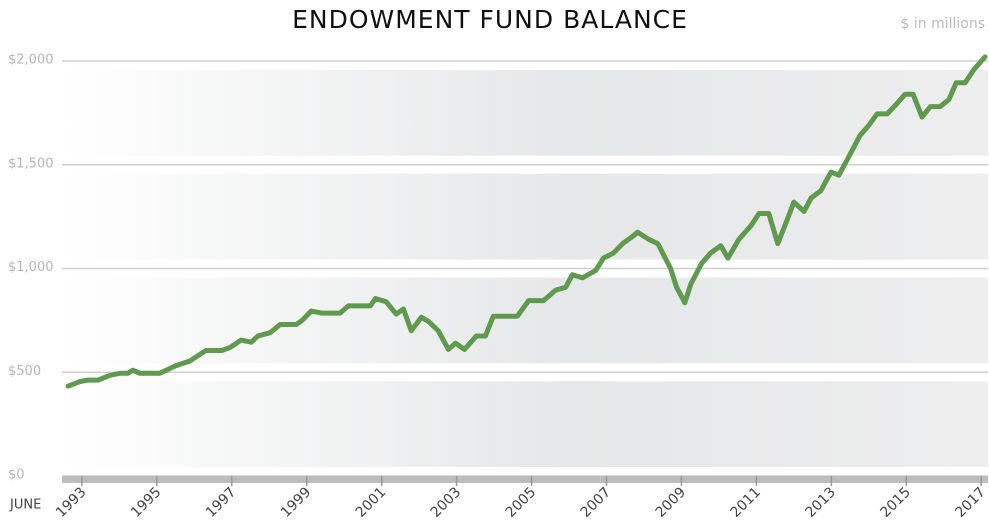 Image resolution: width=989 pixels, height=524 pixels. What do you see at coordinates (25, 505) in the screenshot?
I see `x-axis-label: JUNE` at bounding box center [25, 505].